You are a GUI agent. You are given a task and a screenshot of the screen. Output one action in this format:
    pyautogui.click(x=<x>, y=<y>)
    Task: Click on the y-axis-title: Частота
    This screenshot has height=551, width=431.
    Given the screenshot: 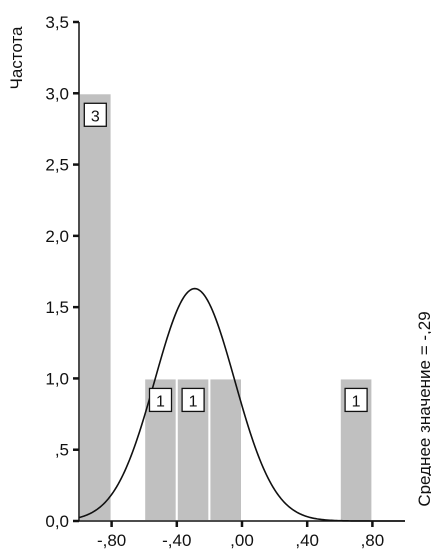 What is the action you would take?
    pyautogui.click(x=16, y=58)
    